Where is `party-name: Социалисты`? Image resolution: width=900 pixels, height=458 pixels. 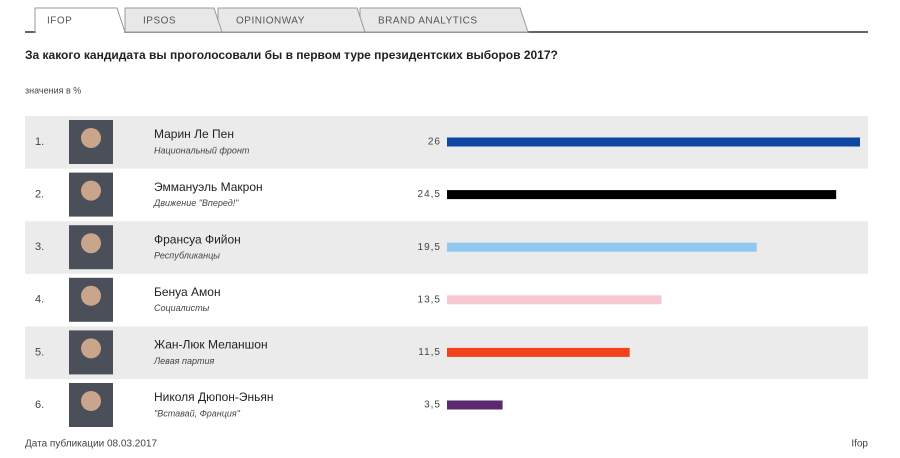 party-name: Социалисты is located at coordinates (182, 308).